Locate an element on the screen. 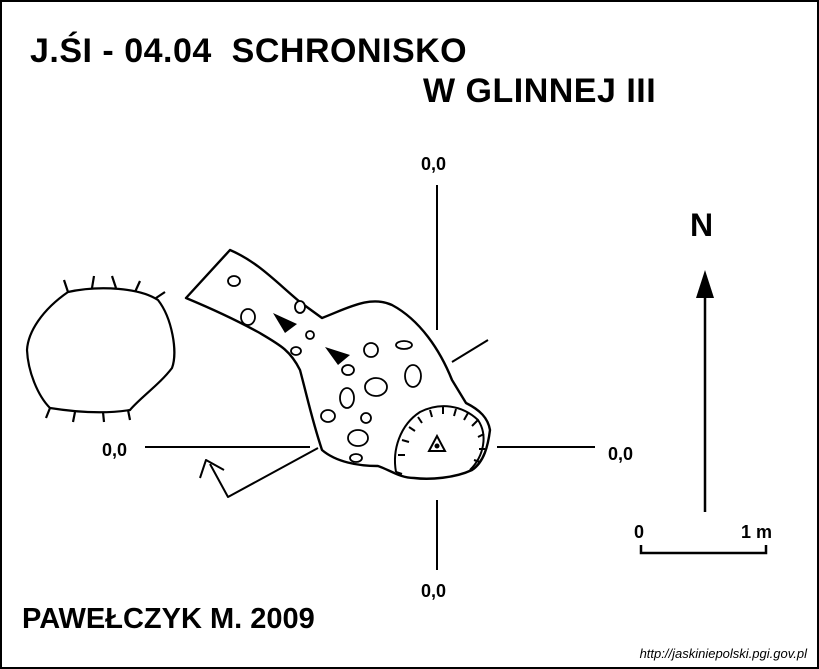 Image resolution: width=819 pixels, height=669 pixels. north-label: N is located at coordinates (702, 225).